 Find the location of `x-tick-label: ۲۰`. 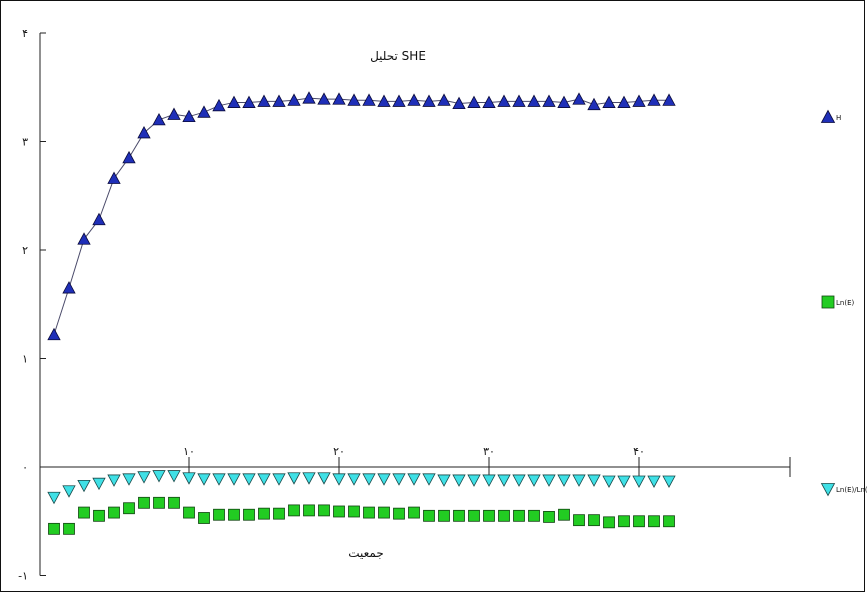

x-tick-label: ۲۰ is located at coordinates (339, 451).